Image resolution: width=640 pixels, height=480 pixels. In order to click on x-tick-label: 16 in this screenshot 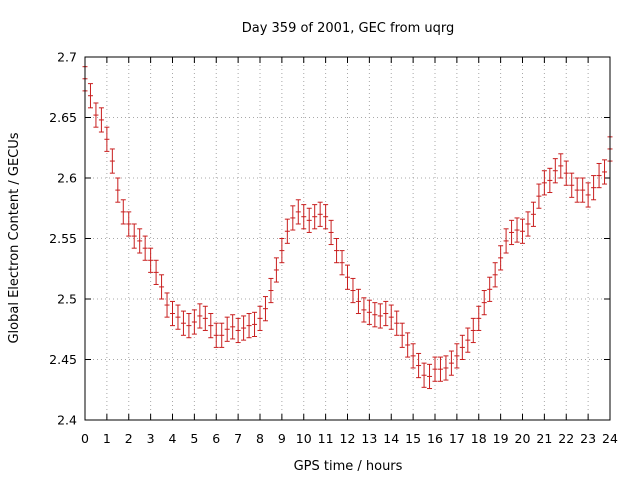, I will do `click(435, 438)`.